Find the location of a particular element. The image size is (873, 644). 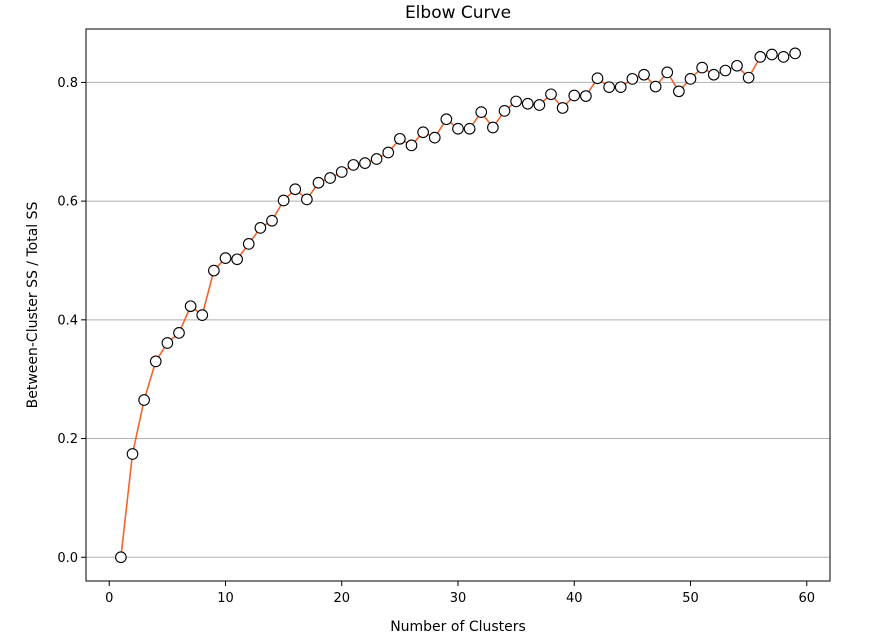

x-axis-title: Number of Clusters is located at coordinates (458, 627).